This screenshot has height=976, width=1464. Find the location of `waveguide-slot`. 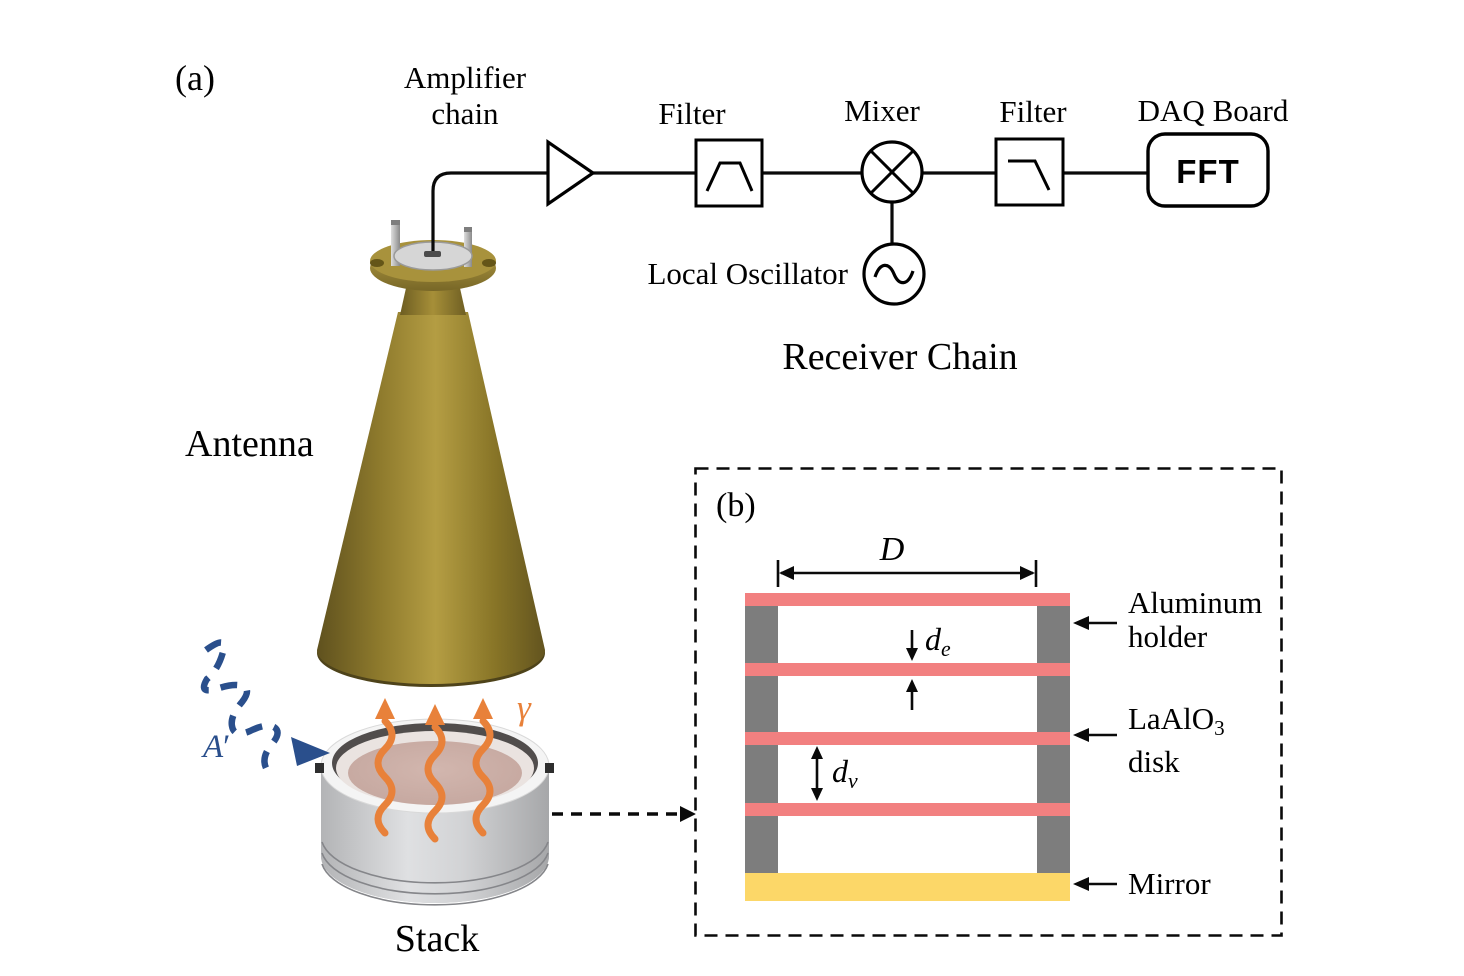

waveguide-slot is located at coordinates (432, 254).